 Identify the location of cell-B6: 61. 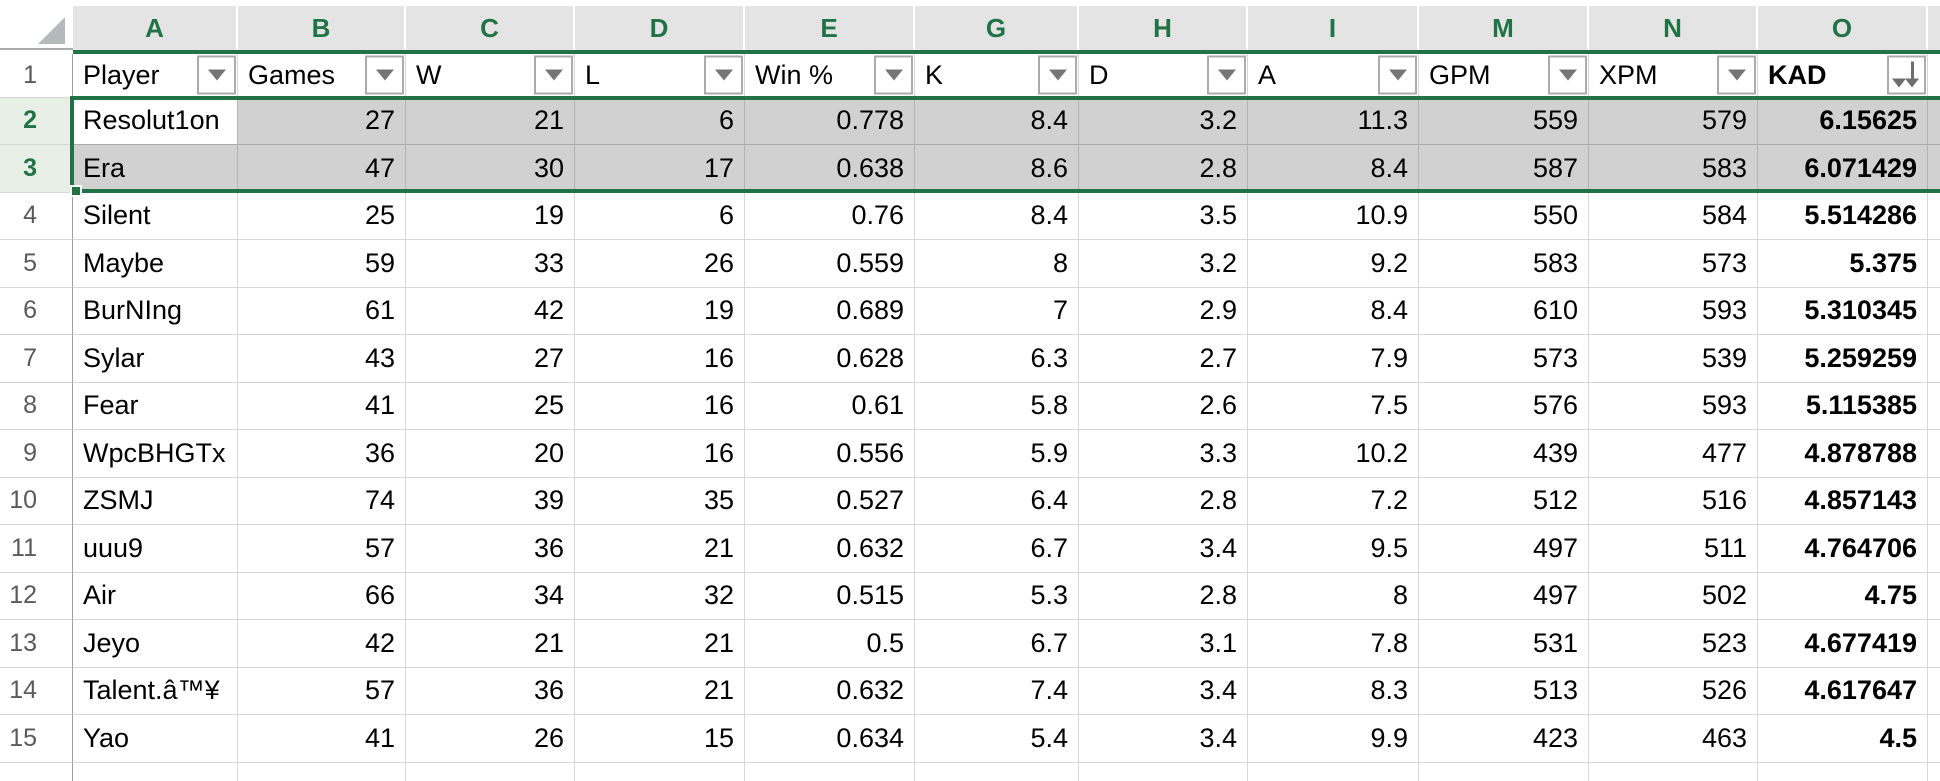
(322, 311).